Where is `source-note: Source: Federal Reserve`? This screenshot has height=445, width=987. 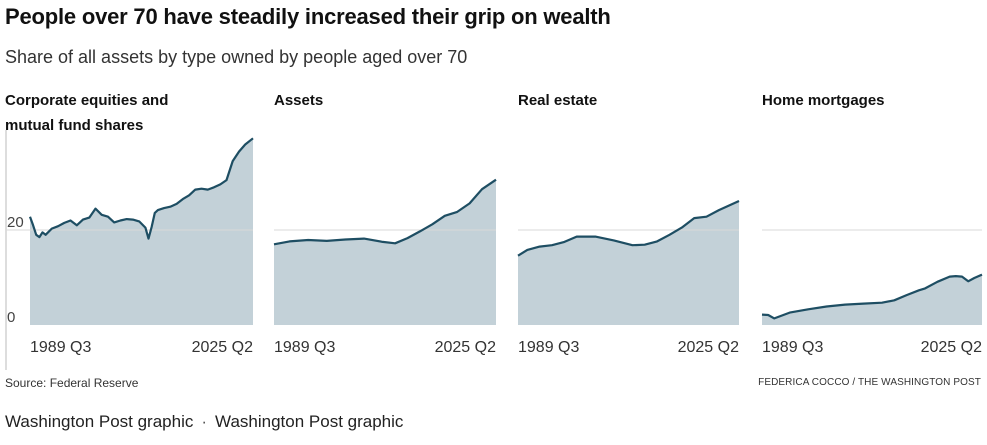
source-note: Source: Federal Reserve is located at coordinates (72, 383).